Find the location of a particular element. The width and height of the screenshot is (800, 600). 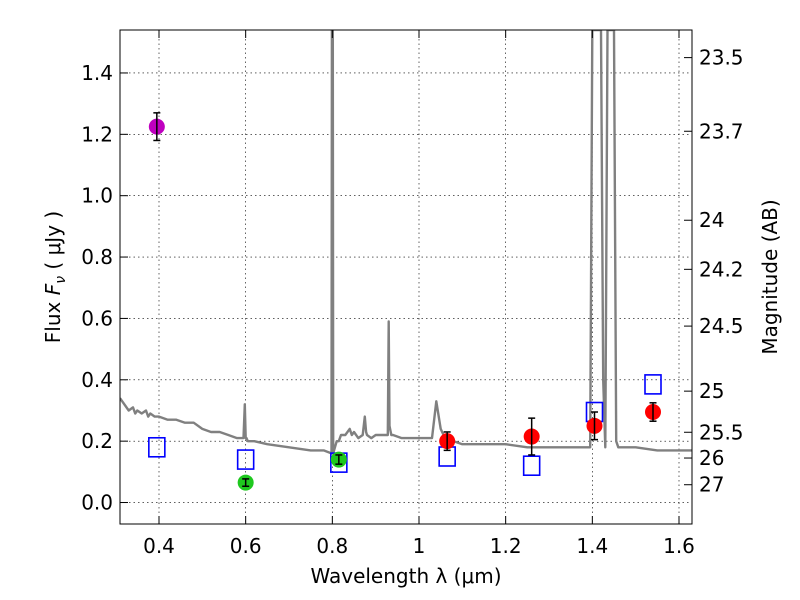

x-axis-label: Wavelength λ (μm) is located at coordinates (405, 576).